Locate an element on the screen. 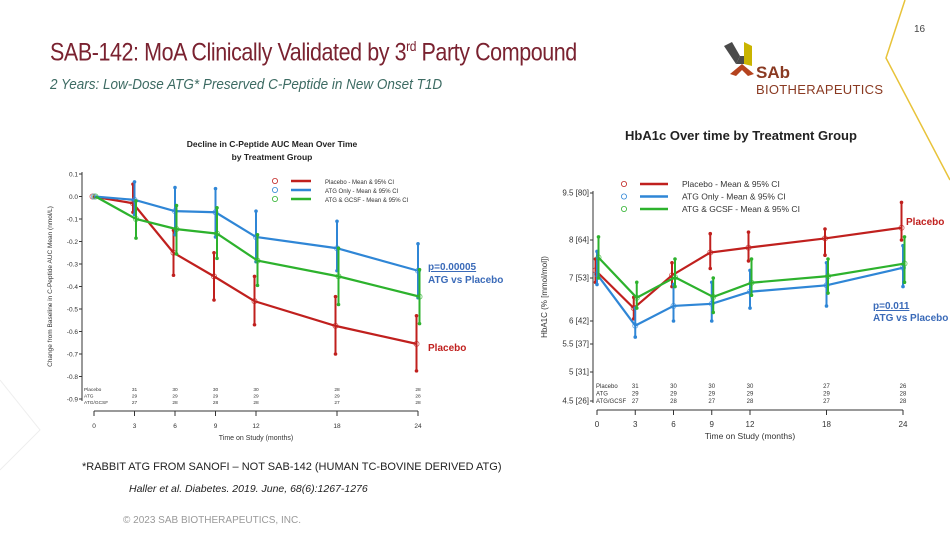  y-tick-label: -0.9 is located at coordinates (73, 400).